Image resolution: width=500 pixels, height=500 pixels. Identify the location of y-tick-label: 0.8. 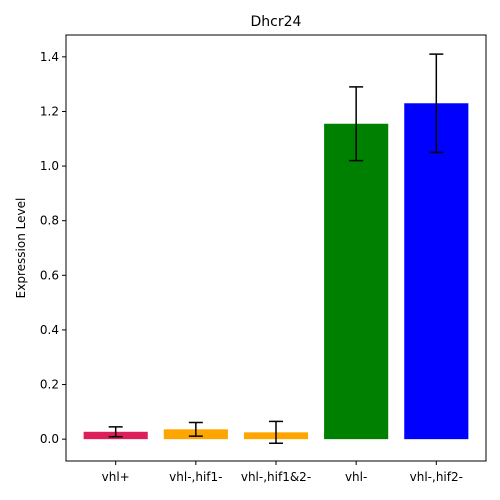
(49, 221).